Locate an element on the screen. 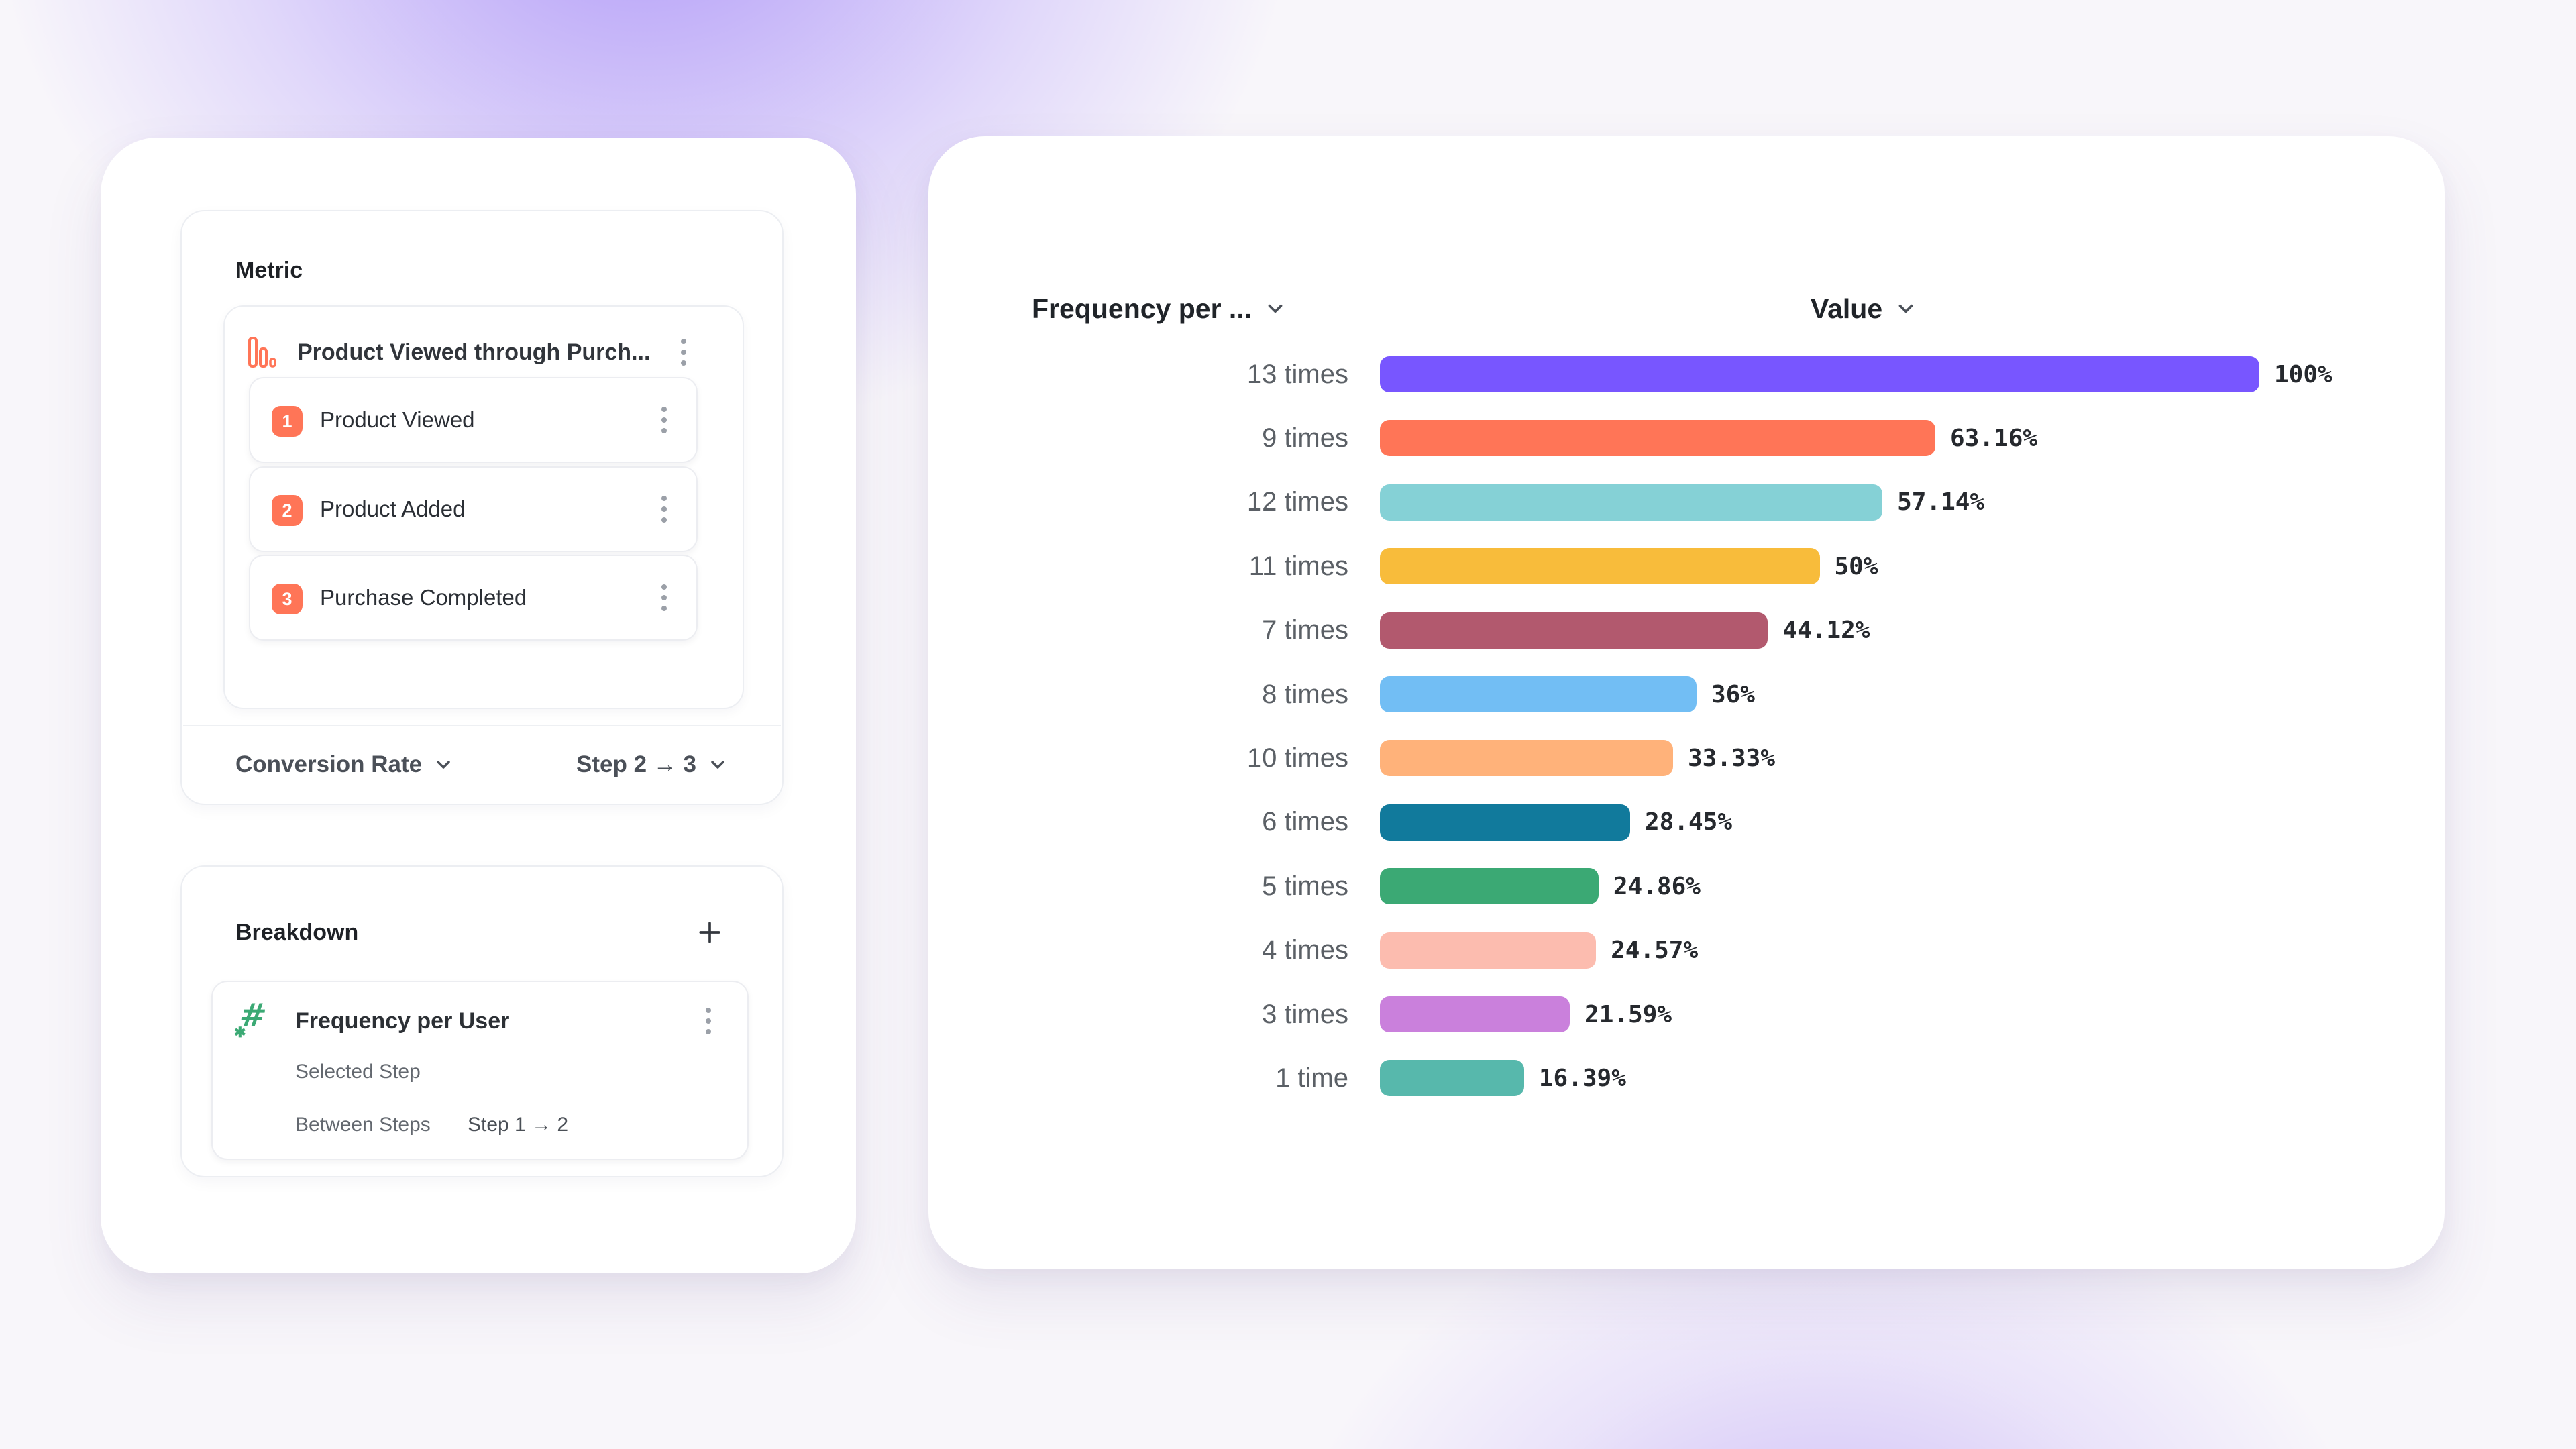 This screenshot has width=2576, height=1449. bar-value-label: 33.33% is located at coordinates (1731, 758).